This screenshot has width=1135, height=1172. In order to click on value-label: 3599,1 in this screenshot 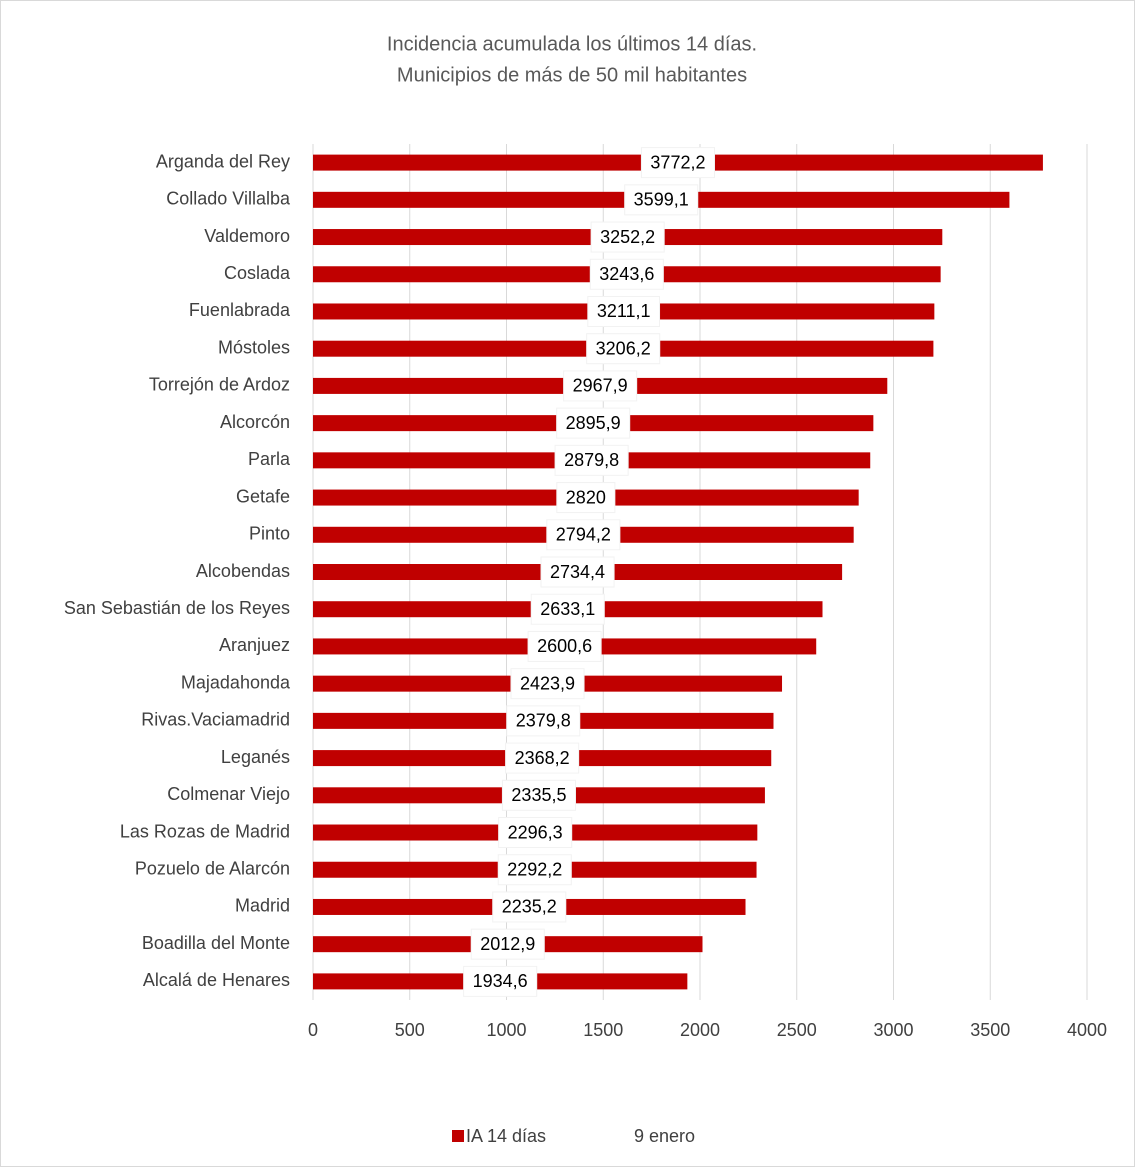, I will do `click(661, 200)`.